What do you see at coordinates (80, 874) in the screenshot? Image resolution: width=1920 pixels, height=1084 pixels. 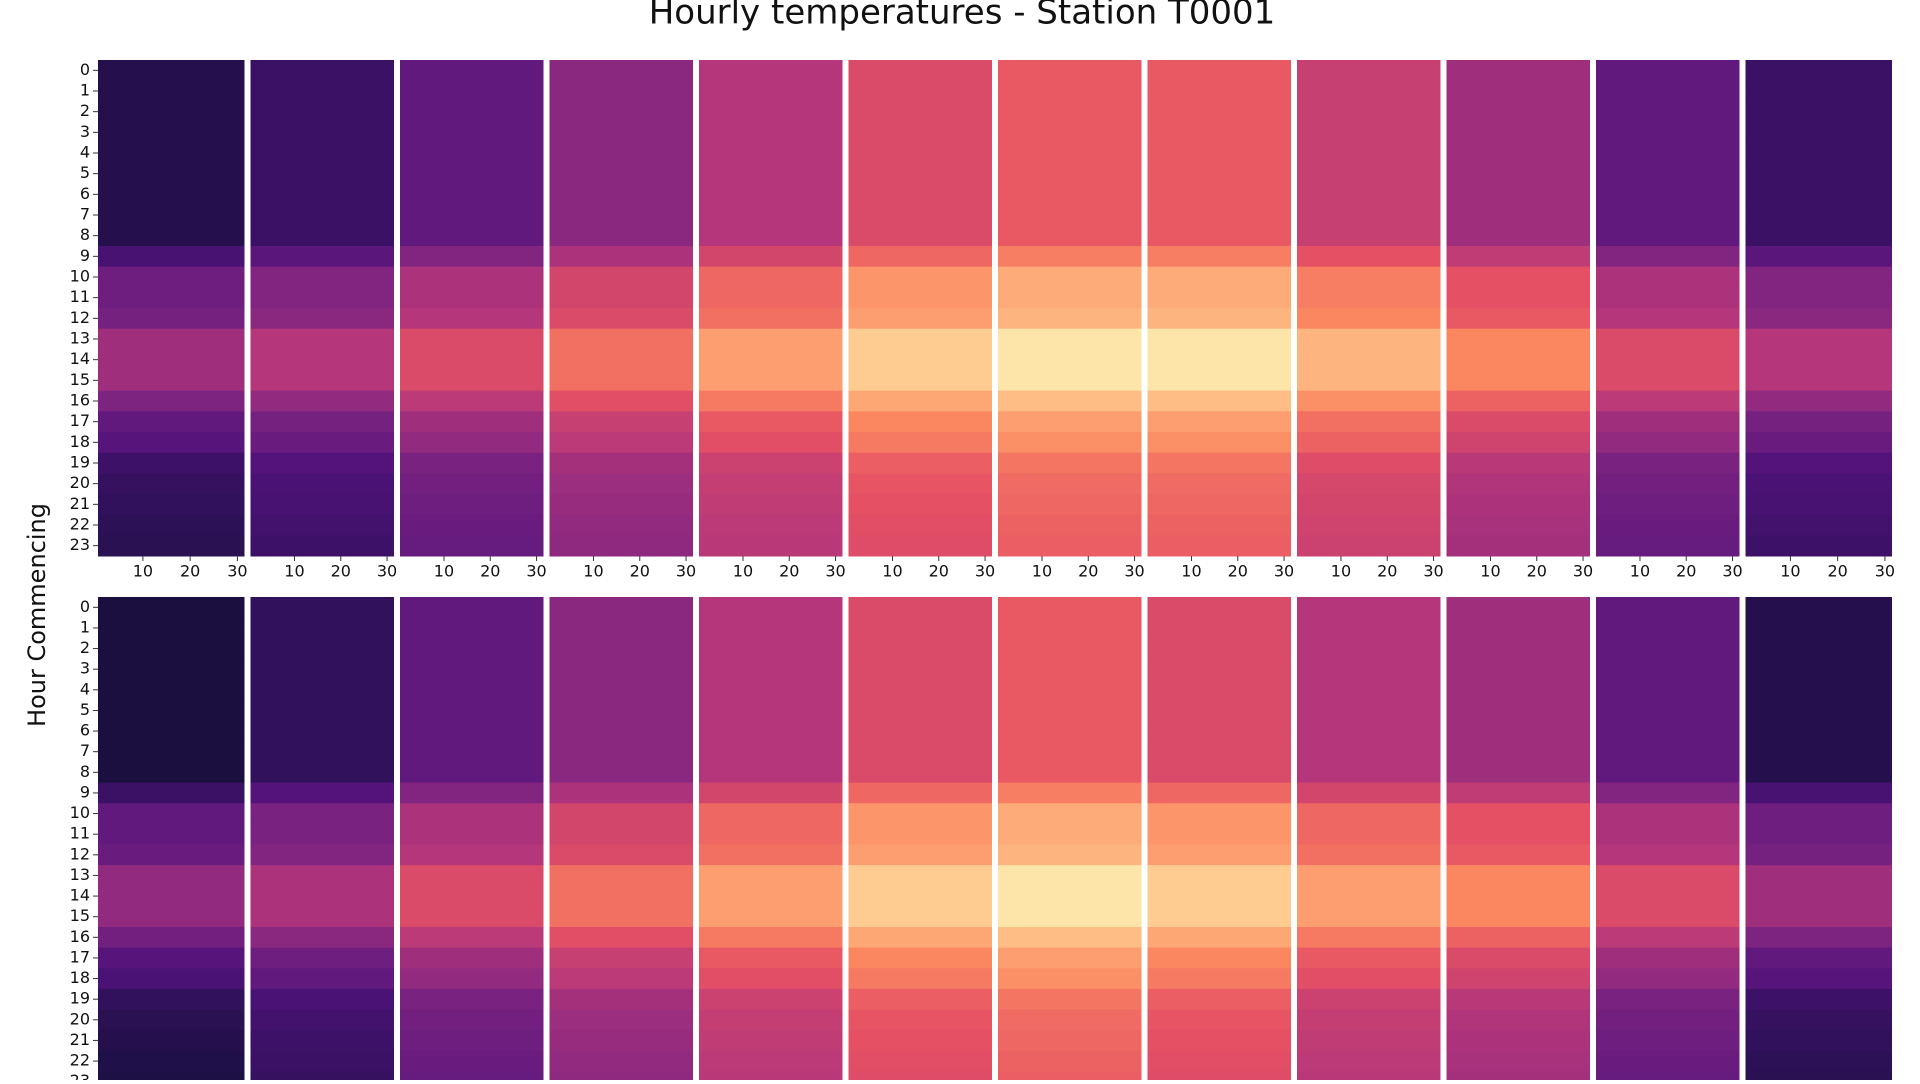 I see `y-tick-label: 13` at bounding box center [80, 874].